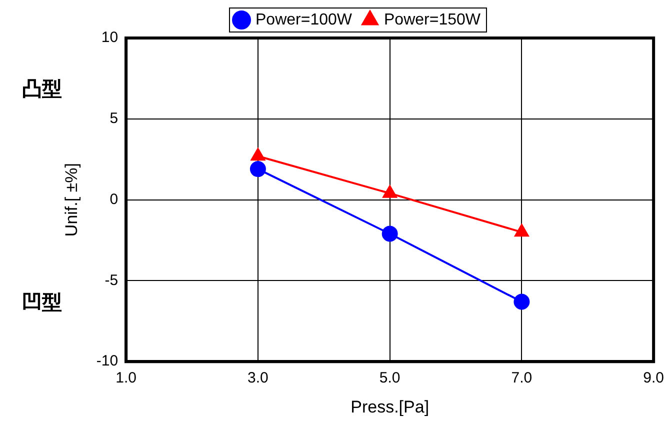  Describe the element at coordinates (71, 200) in the screenshot. I see `y-axis-title: Unif.[ ±%]` at that location.